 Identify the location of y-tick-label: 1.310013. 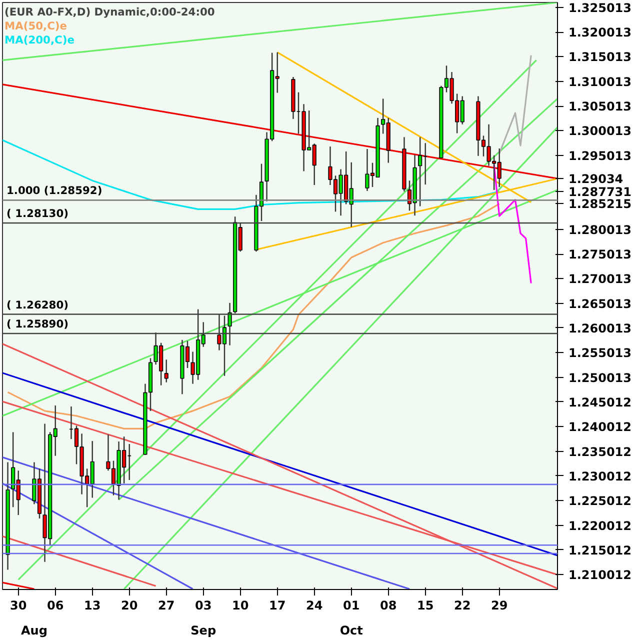
(600, 81).